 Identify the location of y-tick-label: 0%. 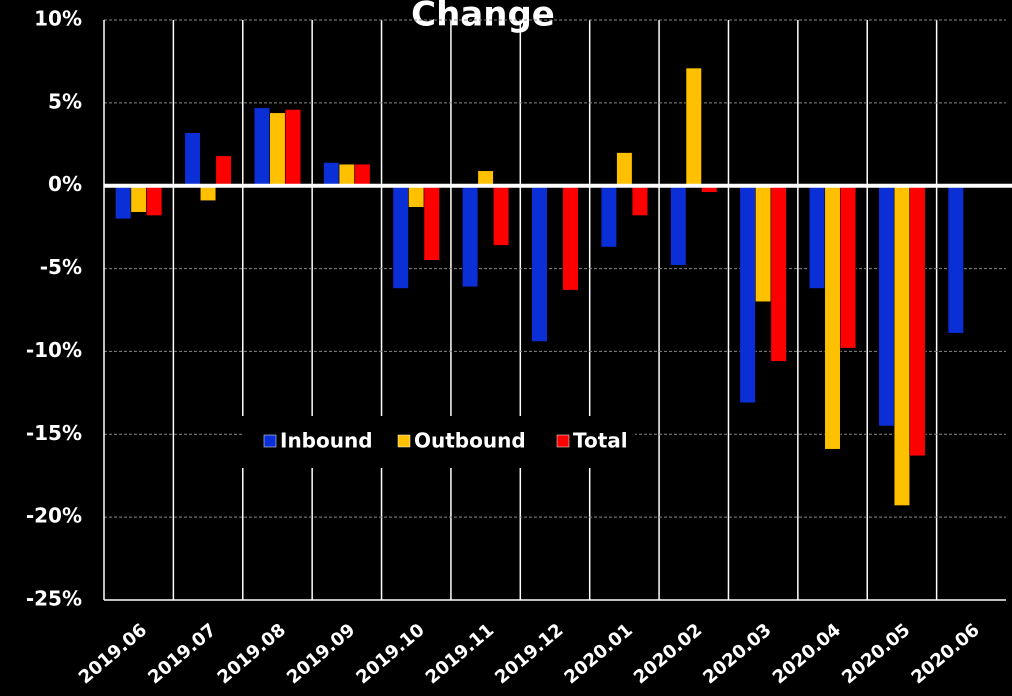
(65, 184).